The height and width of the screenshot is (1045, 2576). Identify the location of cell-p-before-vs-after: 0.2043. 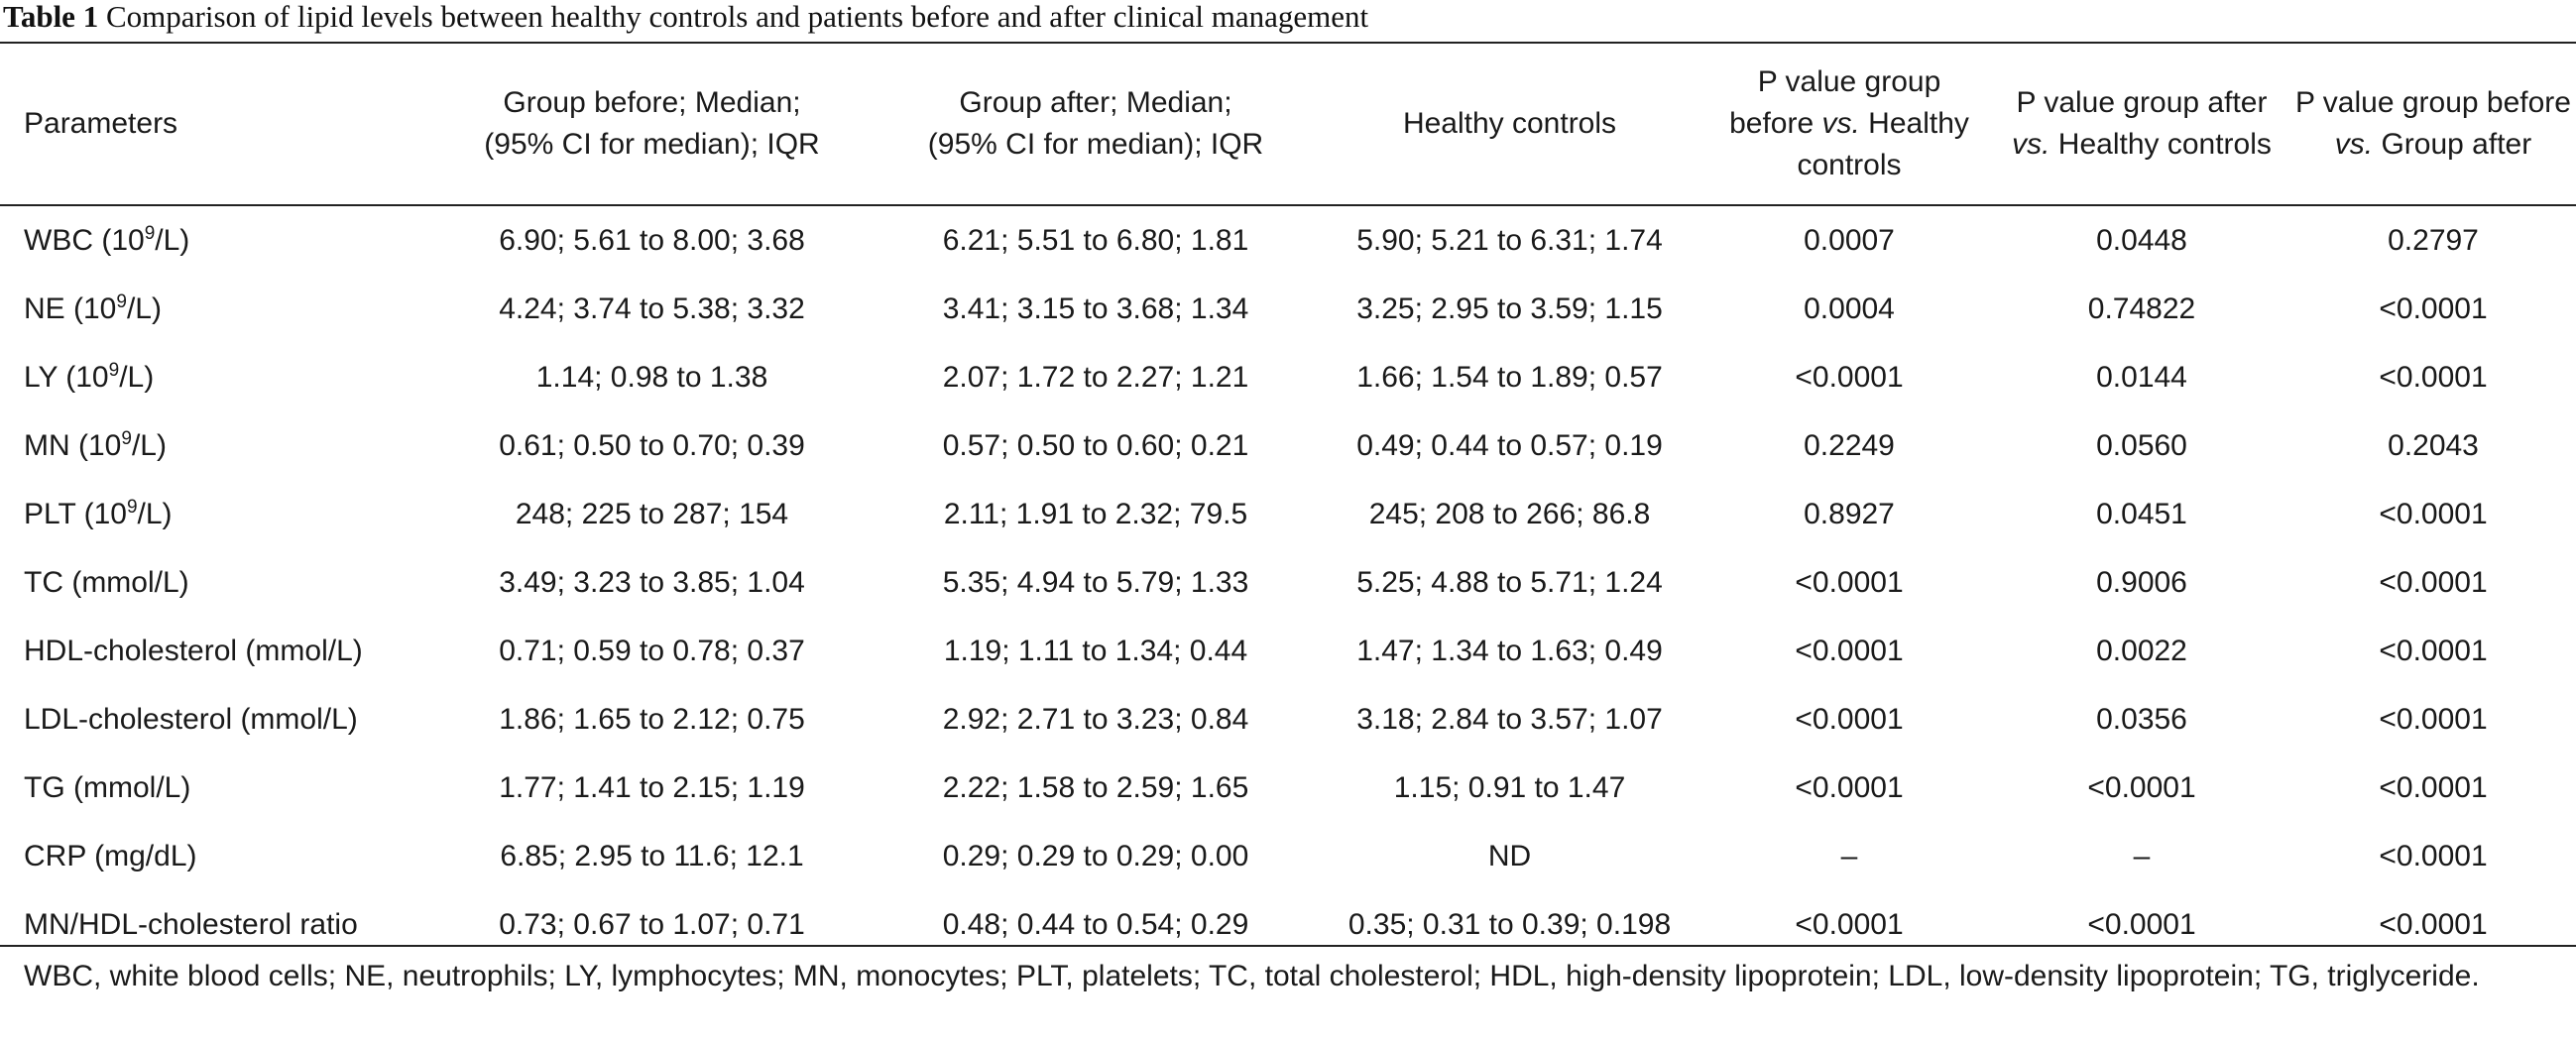
(2433, 445).